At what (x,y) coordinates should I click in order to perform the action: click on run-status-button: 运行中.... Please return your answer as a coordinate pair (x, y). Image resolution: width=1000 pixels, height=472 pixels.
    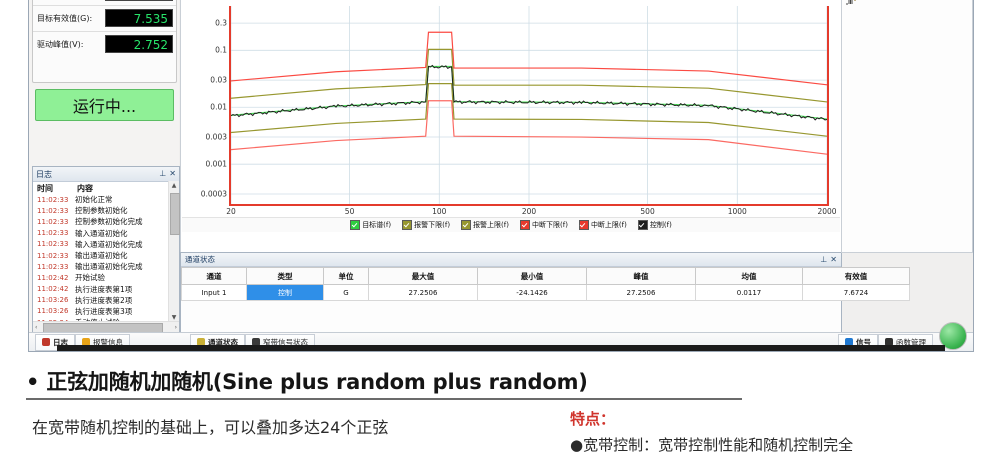
    Looking at the image, I should click on (104, 105).